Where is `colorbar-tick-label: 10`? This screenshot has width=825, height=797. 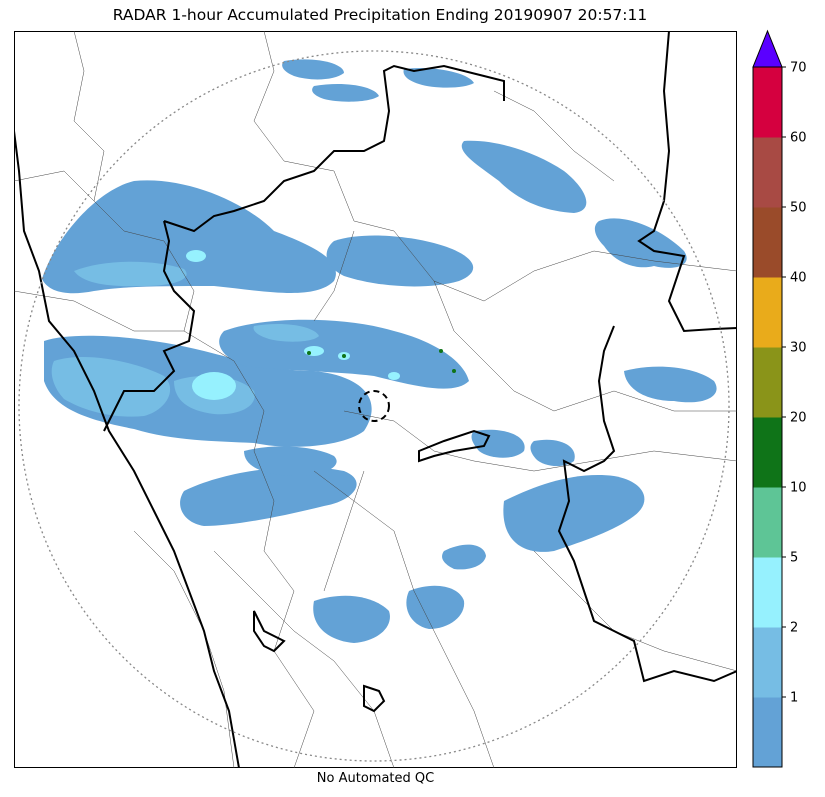
colorbar-tick-label: 10 is located at coordinates (798, 488).